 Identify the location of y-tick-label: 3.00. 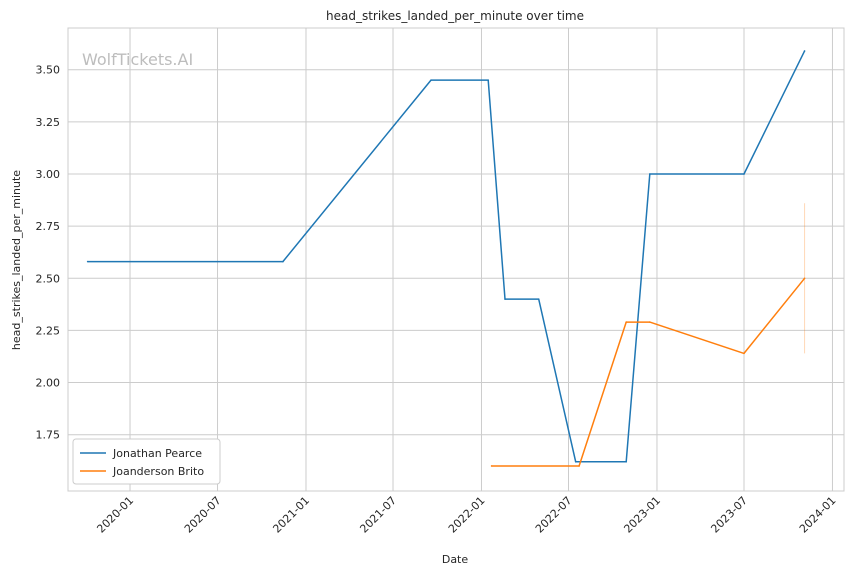
(48, 174).